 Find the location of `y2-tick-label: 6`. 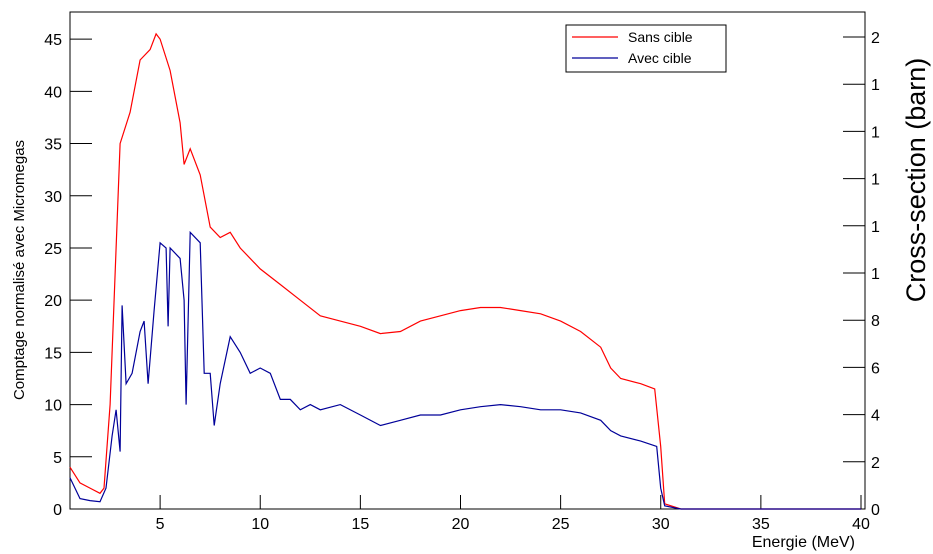

y2-tick-label: 6 is located at coordinates (875, 368).